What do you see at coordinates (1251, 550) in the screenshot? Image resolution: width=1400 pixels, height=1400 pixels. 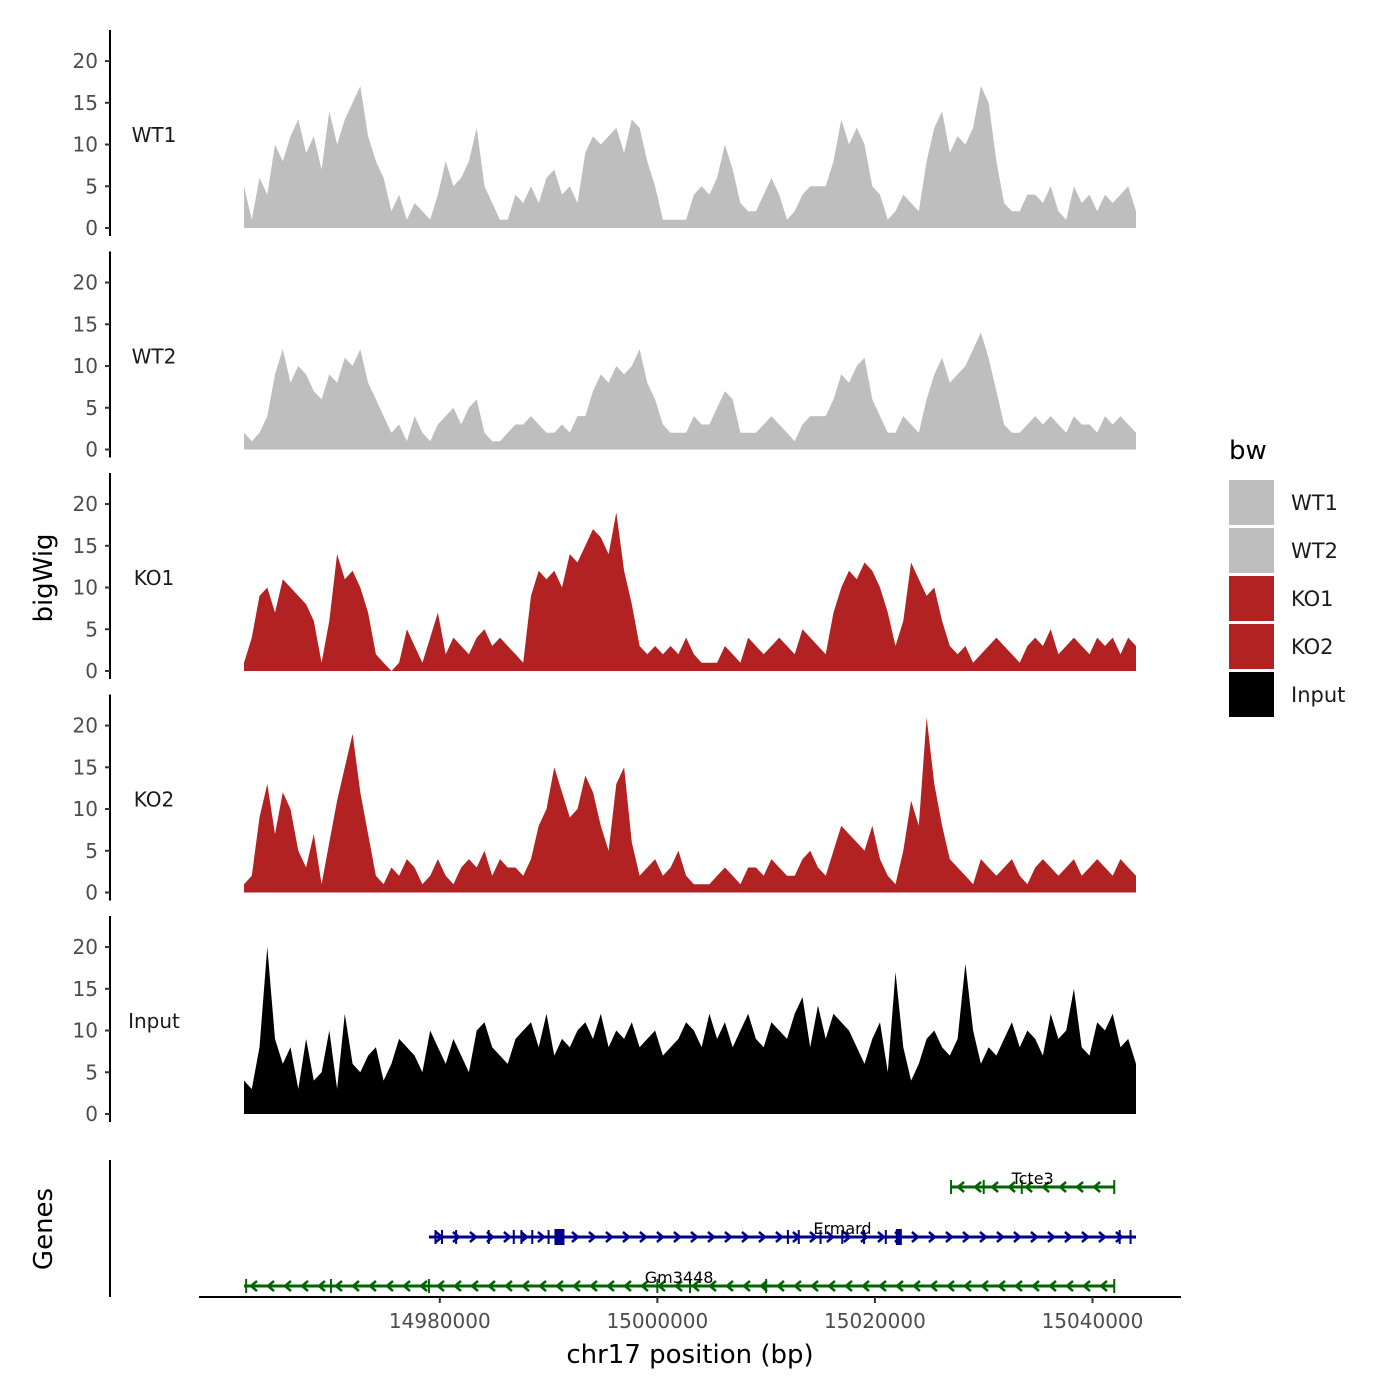 I see `legend-swatch-wt2` at bounding box center [1251, 550].